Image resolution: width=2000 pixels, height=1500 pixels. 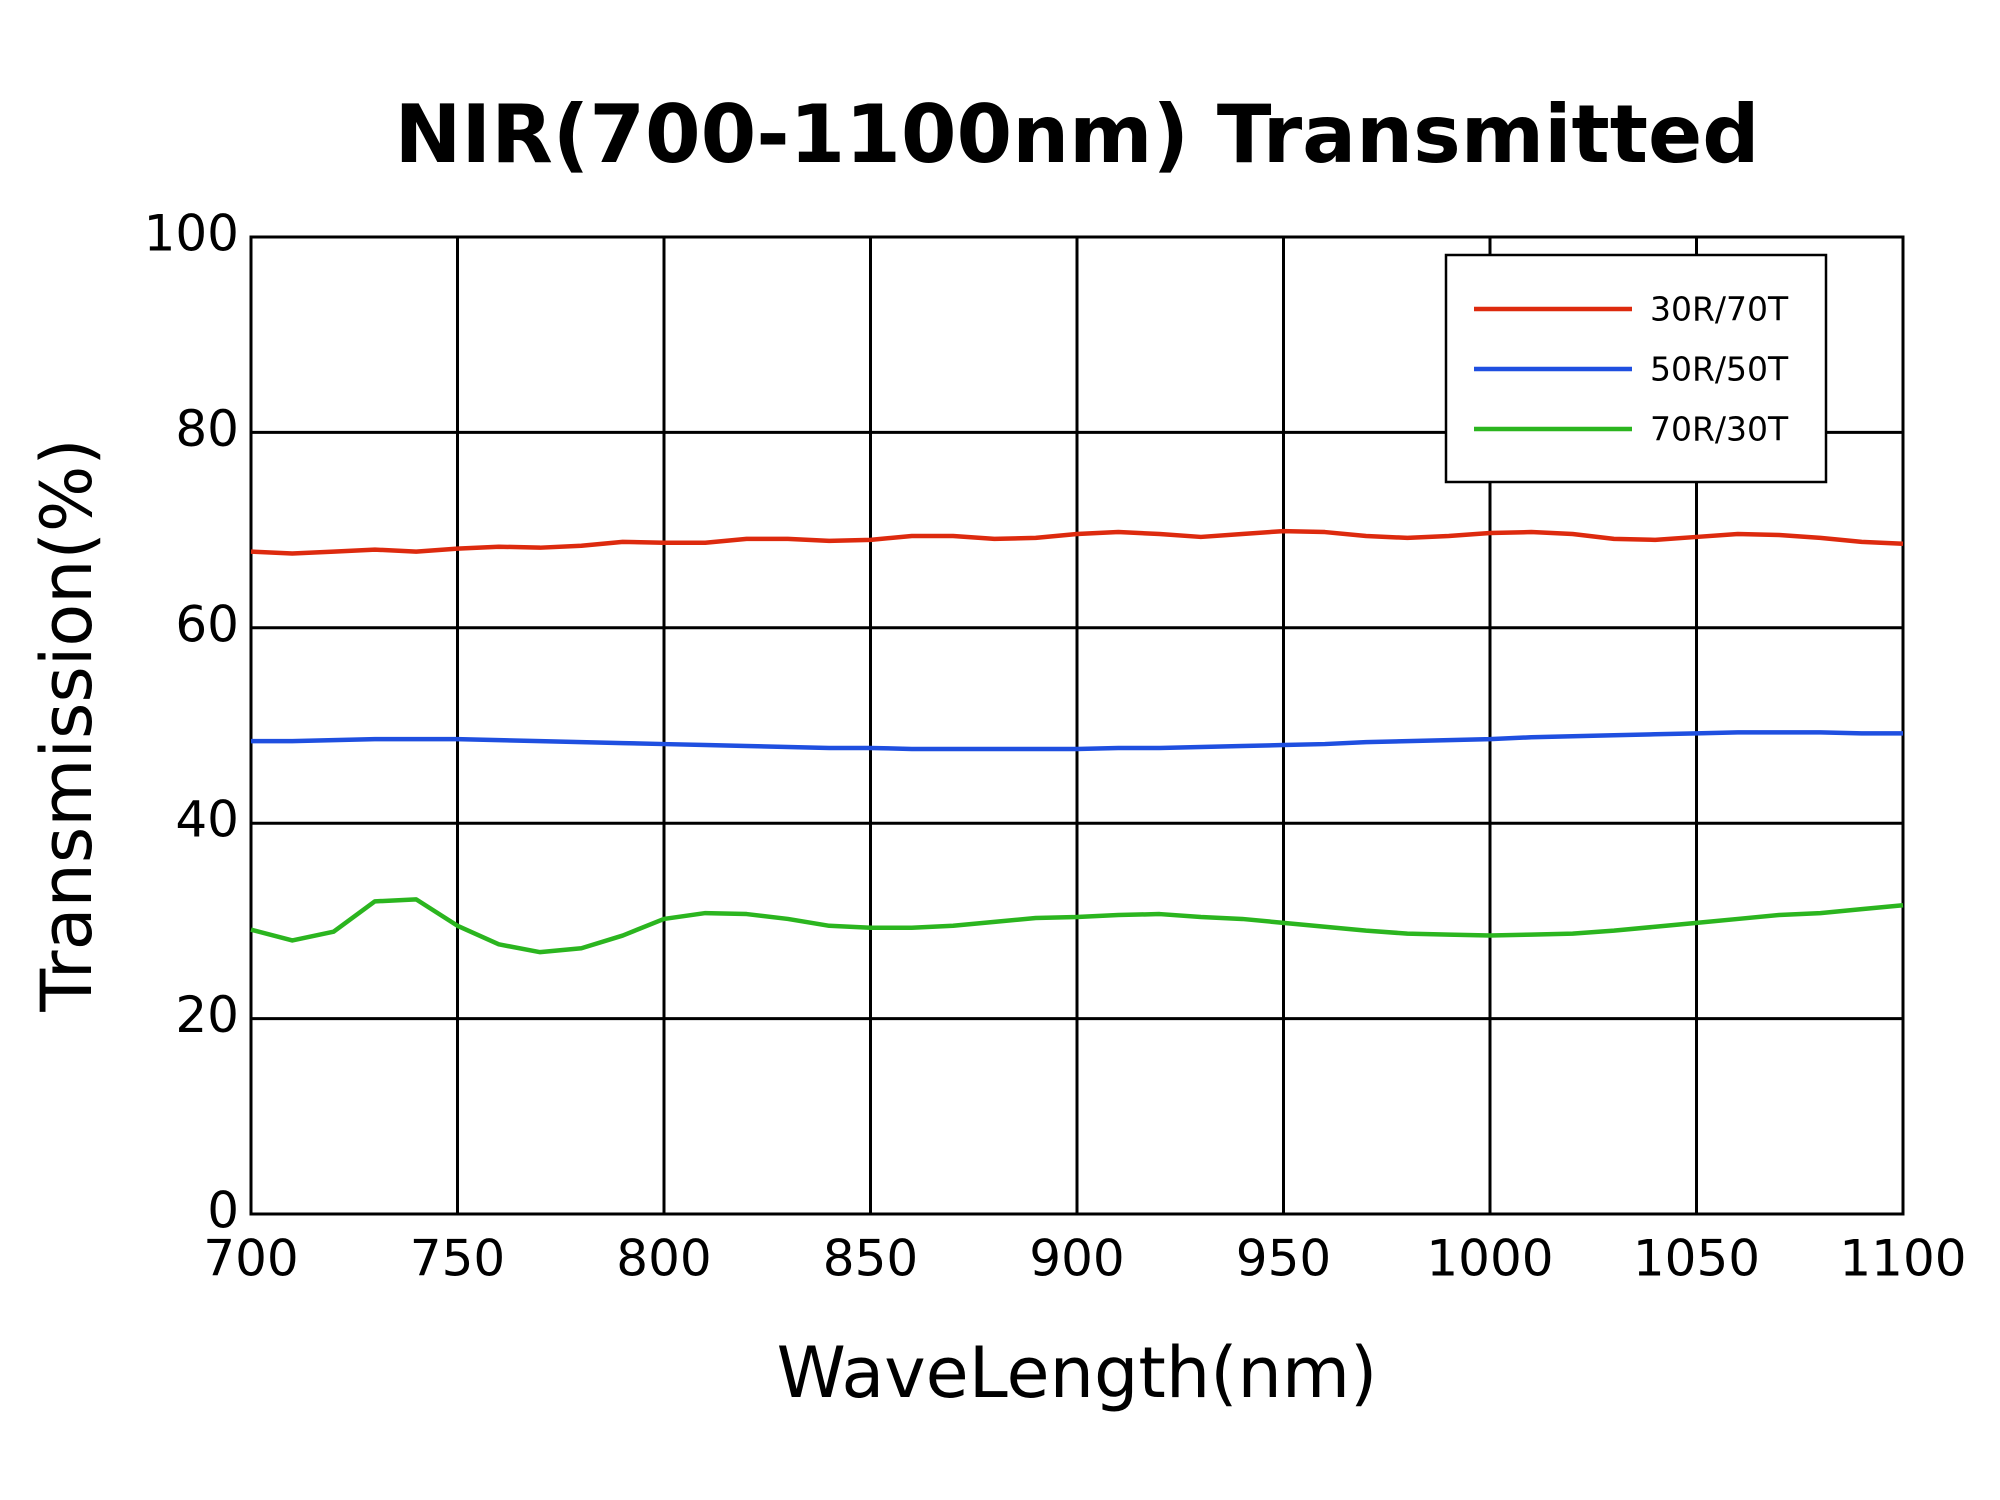 What do you see at coordinates (191, 234) in the screenshot?
I see `y-tick-label: 100` at bounding box center [191, 234].